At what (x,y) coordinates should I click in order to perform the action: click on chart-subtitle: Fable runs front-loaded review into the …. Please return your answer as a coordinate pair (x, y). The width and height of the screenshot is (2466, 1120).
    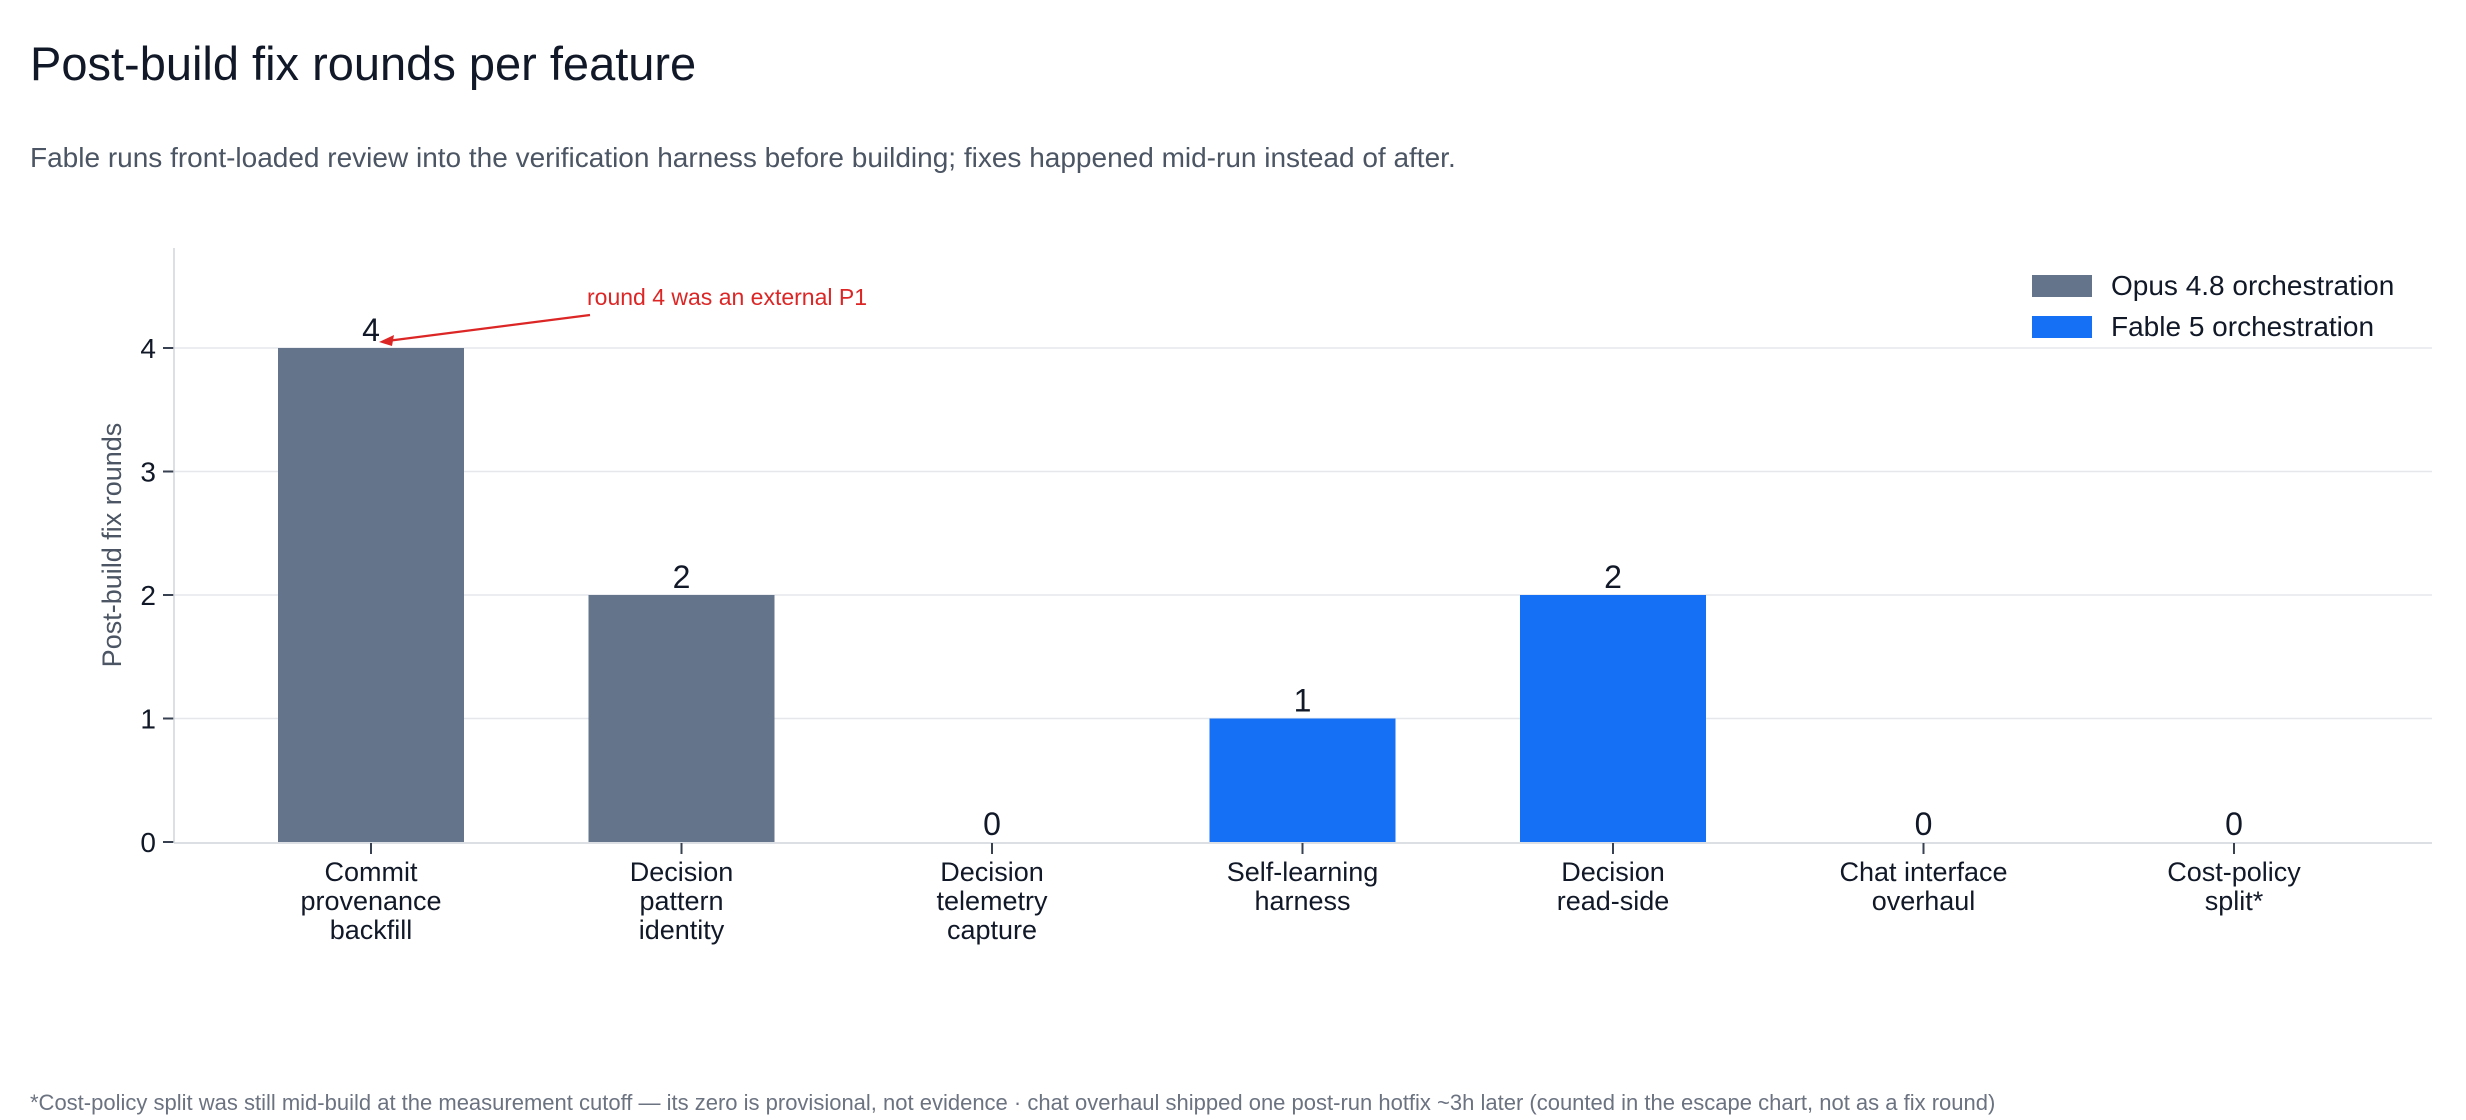
    Looking at the image, I should click on (743, 157).